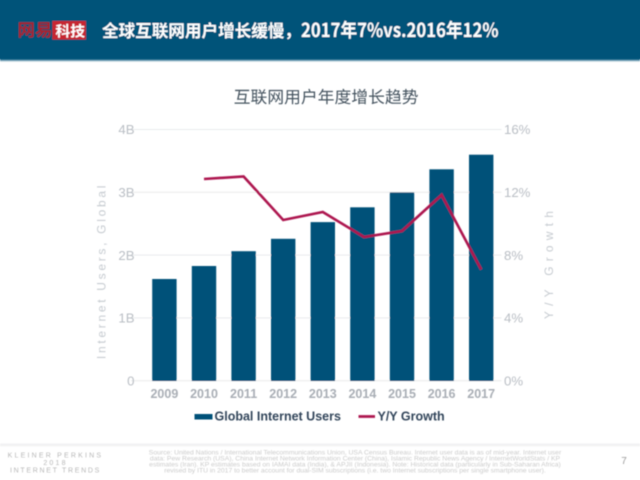  What do you see at coordinates (513, 380) in the screenshot?
I see `svg-text: 0%` at bounding box center [513, 380].